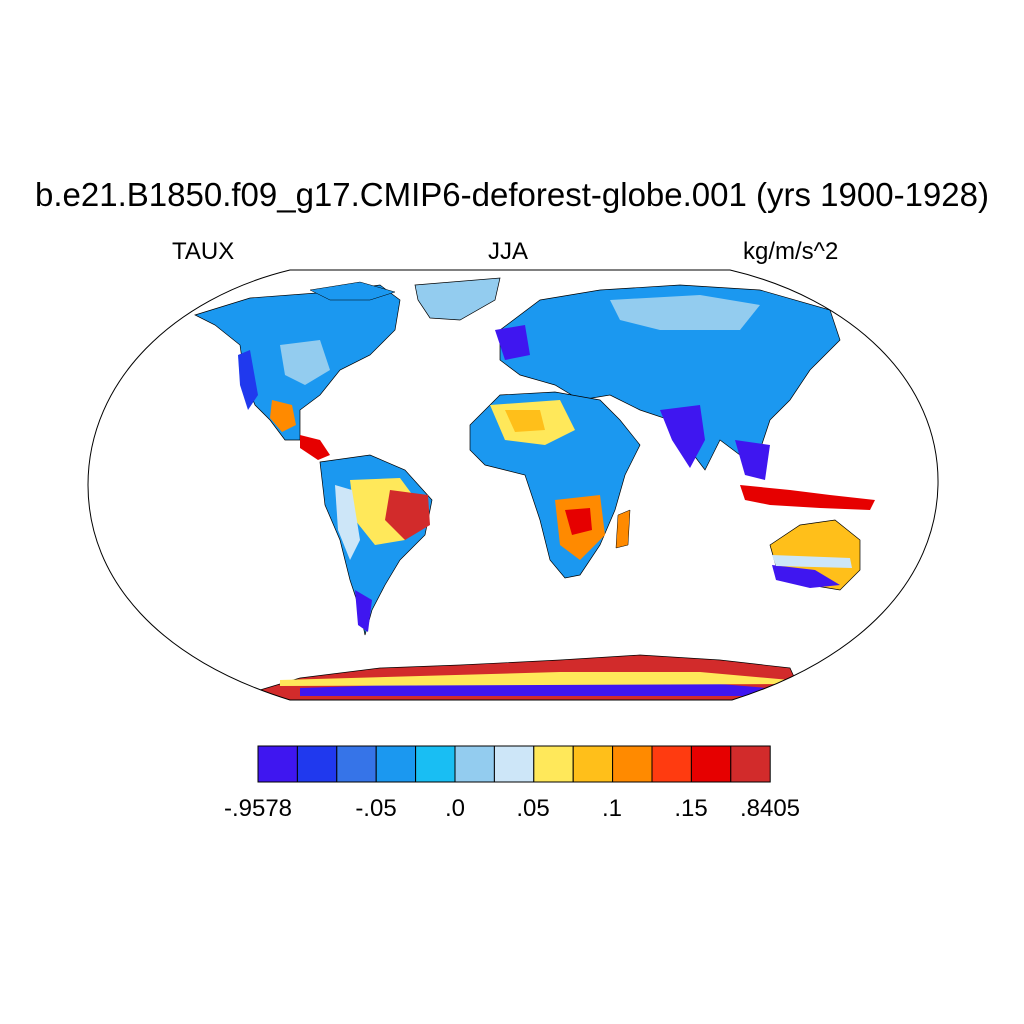 This screenshot has width=1024, height=1024. I want to click on southeast-asia, so click(752, 460).